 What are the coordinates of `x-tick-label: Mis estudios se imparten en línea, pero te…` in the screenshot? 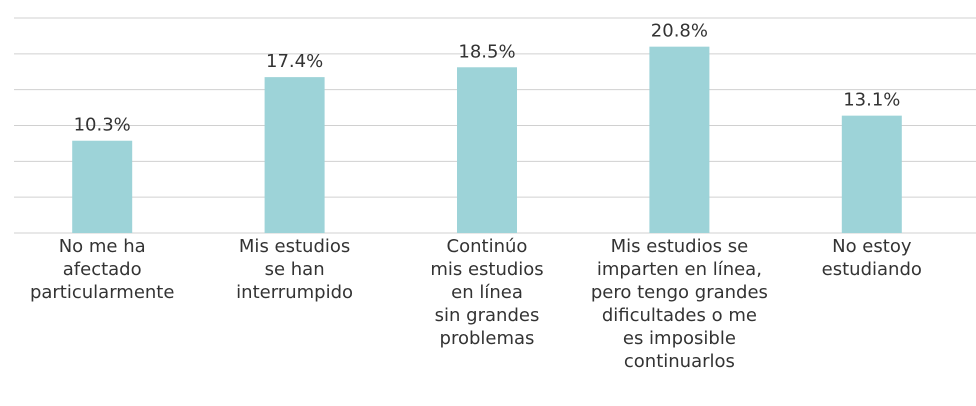 It's located at (679, 304).